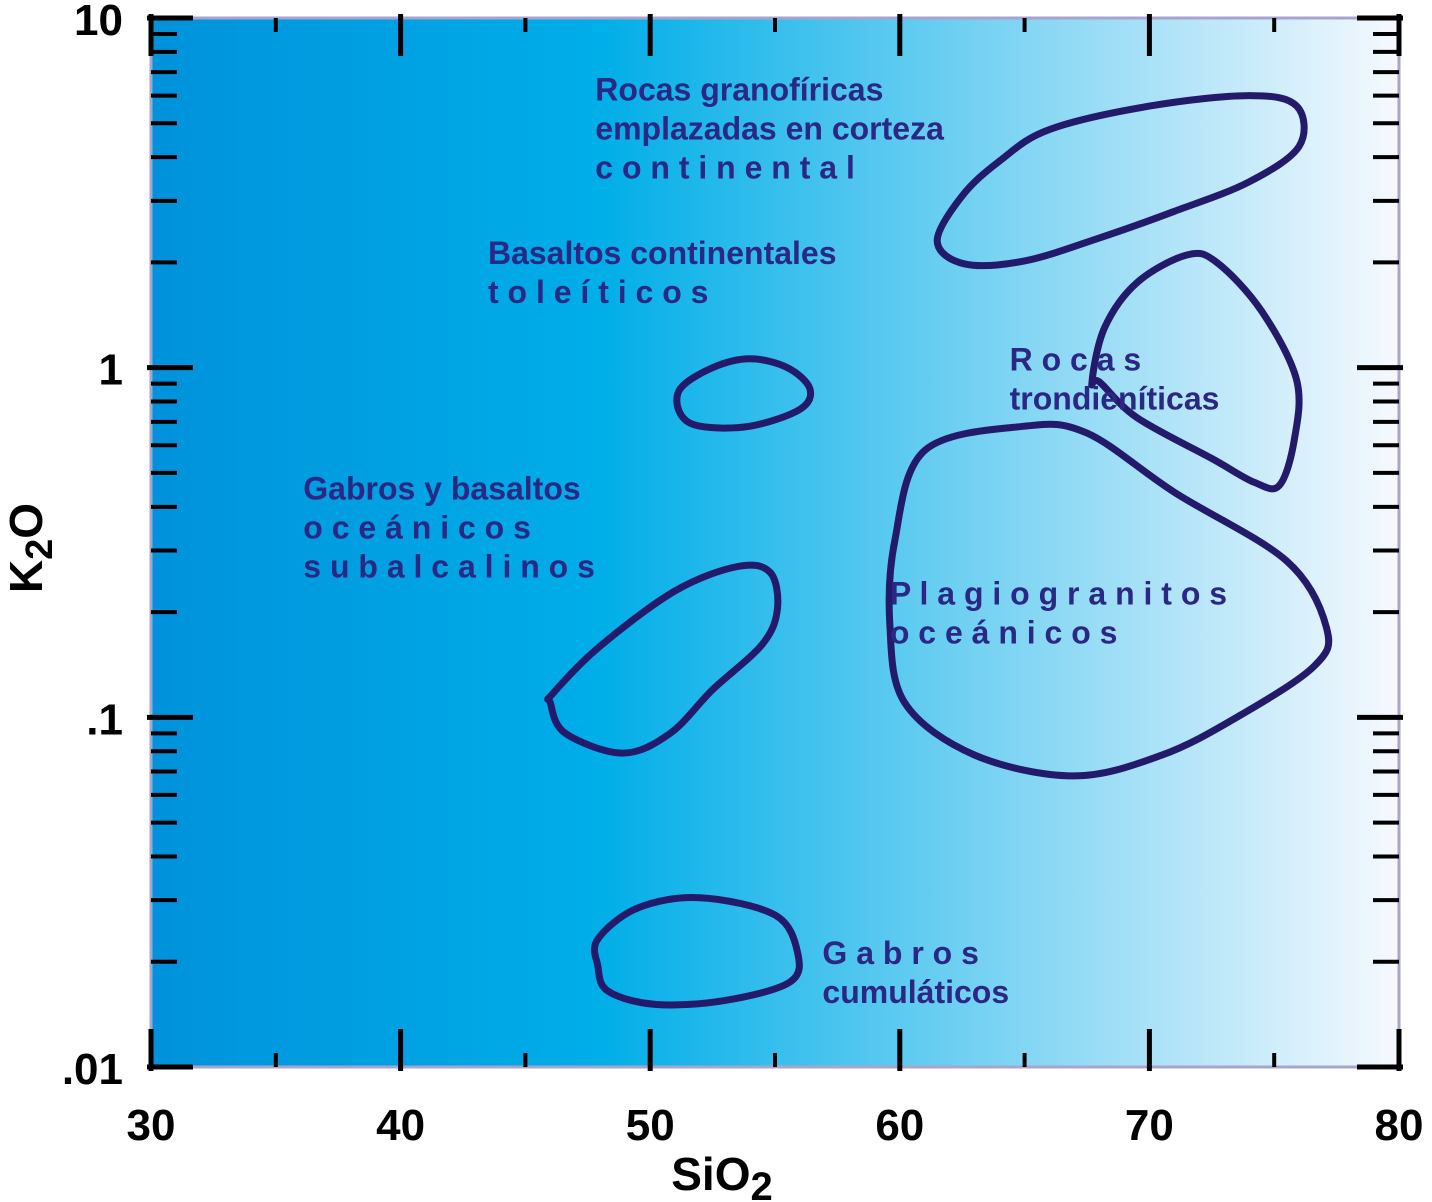 This screenshot has height=1202, width=1432. What do you see at coordinates (111, 370) in the screenshot?
I see `y-tick-label: 1` at bounding box center [111, 370].